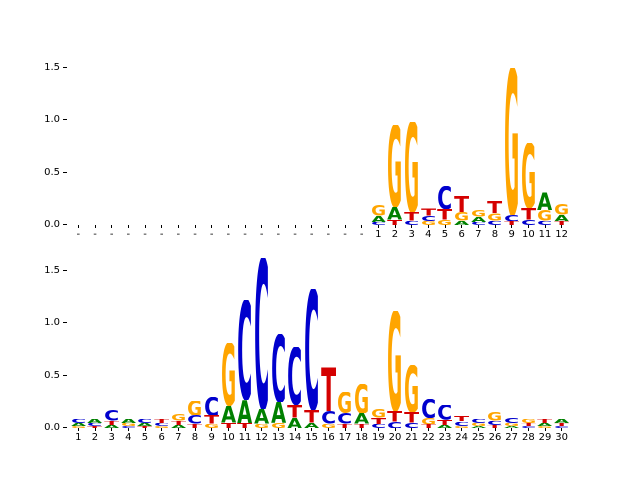 The width and height of the screenshot is (640, 480). Describe the element at coordinates (411, 234) in the screenshot. I see `x-tick-label: 3` at that location.